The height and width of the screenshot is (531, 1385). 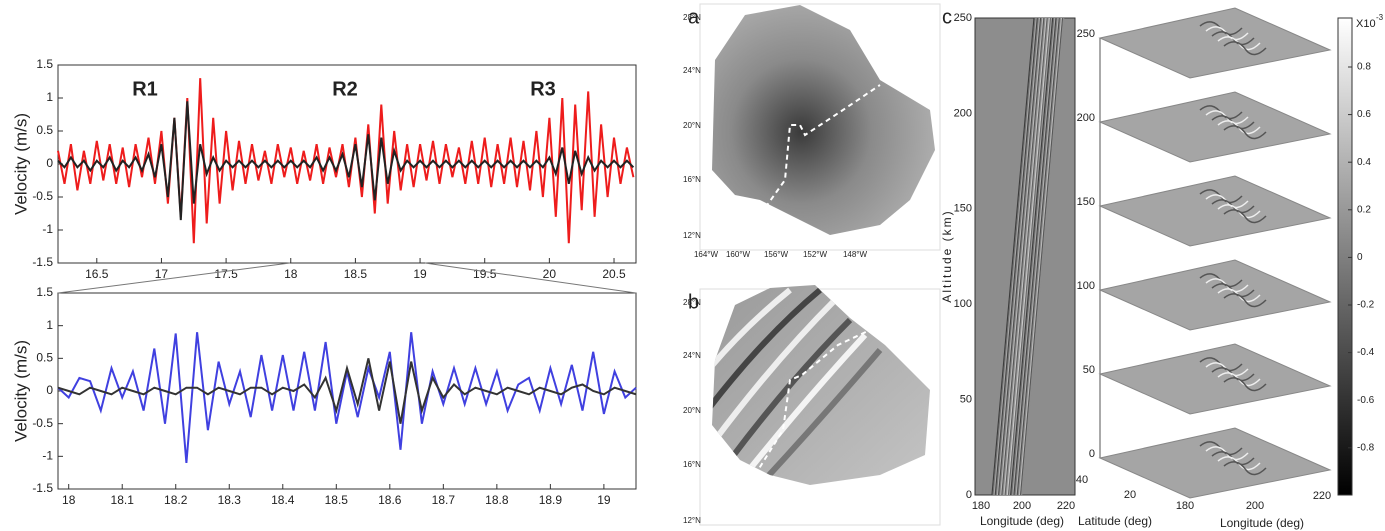 What do you see at coordinates (692, 410) in the screenshot?
I see `lat-label: 20°N` at bounding box center [692, 410].